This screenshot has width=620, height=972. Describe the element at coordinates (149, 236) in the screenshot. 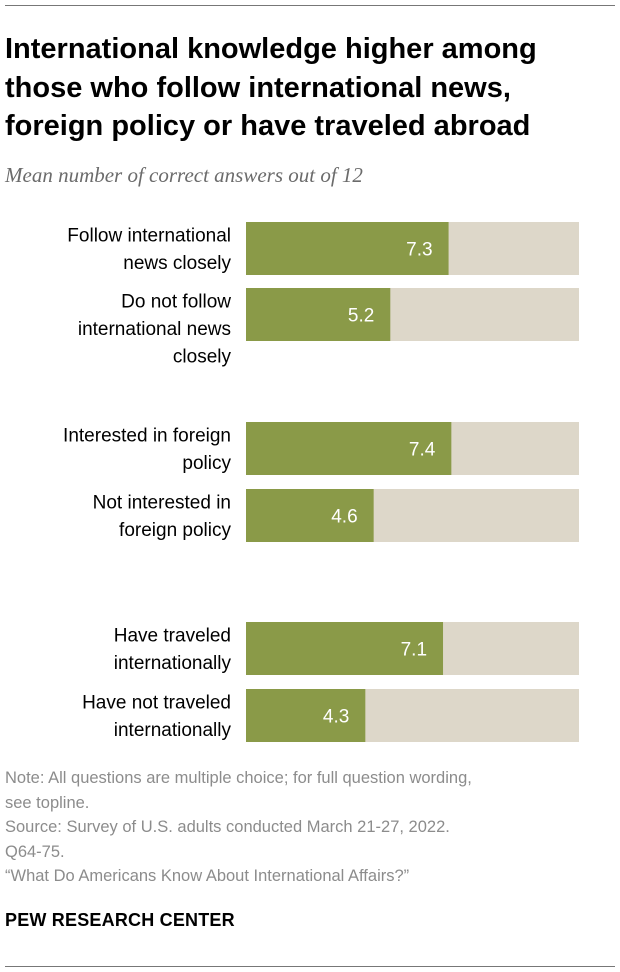

I see `category-label: Follow international` at that location.